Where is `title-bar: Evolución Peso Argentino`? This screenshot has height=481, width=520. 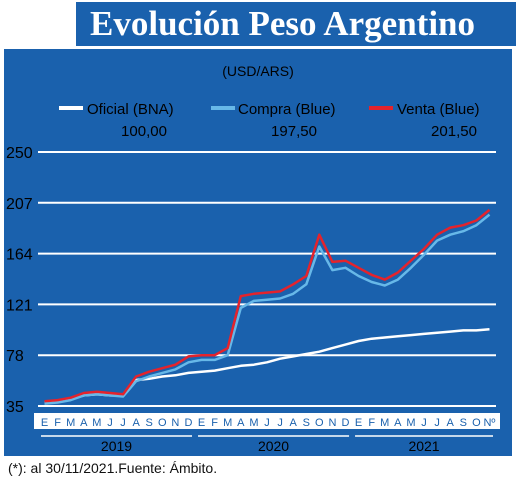
title-bar: Evolución Peso Argentino is located at coordinates (294, 24).